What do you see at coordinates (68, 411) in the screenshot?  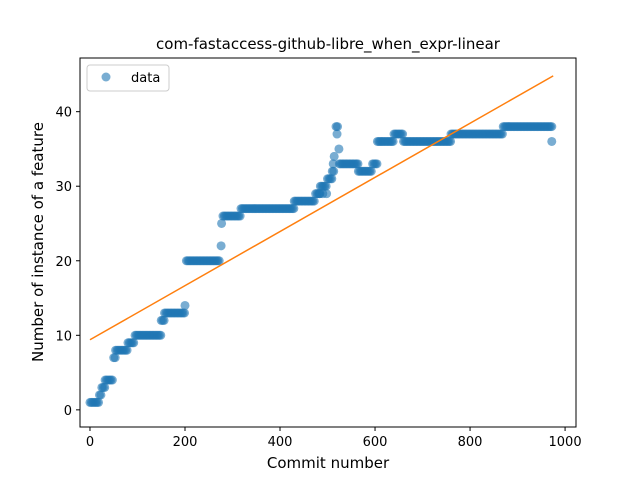 I see `y-tick-label: 0` at bounding box center [68, 411].